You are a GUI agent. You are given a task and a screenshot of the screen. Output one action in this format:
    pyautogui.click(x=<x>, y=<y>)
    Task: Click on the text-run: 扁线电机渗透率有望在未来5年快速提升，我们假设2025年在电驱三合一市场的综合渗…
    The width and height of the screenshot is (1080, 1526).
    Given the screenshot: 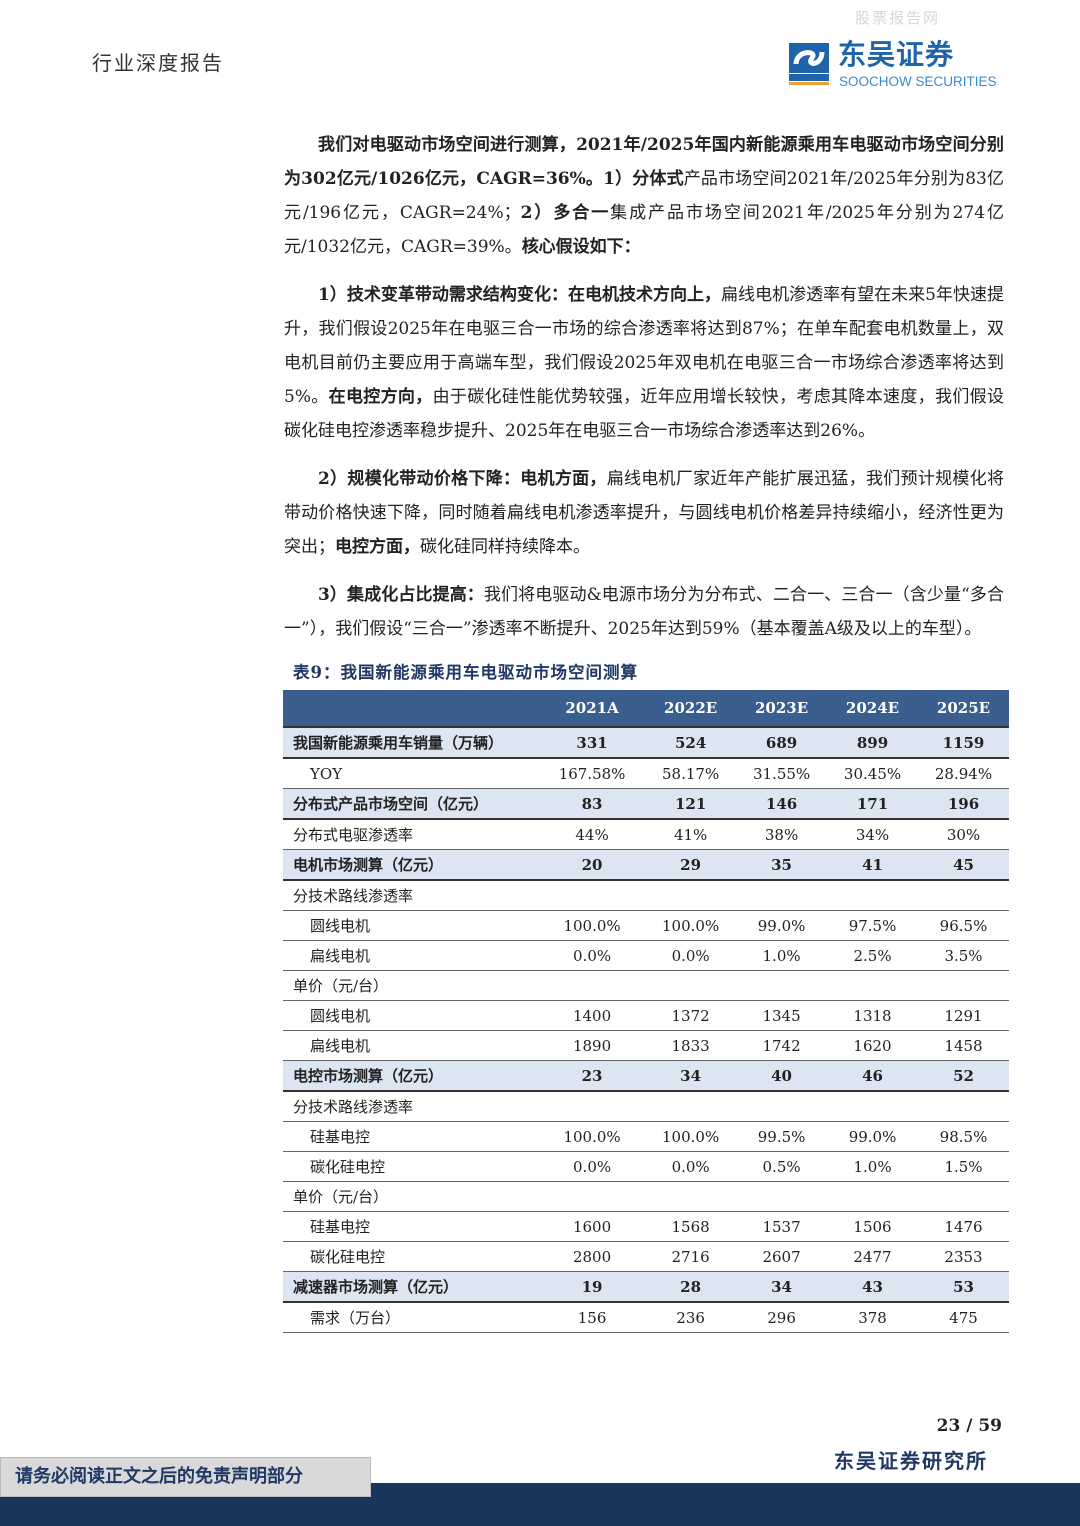 What is the action you would take?
    pyautogui.click(x=644, y=346)
    